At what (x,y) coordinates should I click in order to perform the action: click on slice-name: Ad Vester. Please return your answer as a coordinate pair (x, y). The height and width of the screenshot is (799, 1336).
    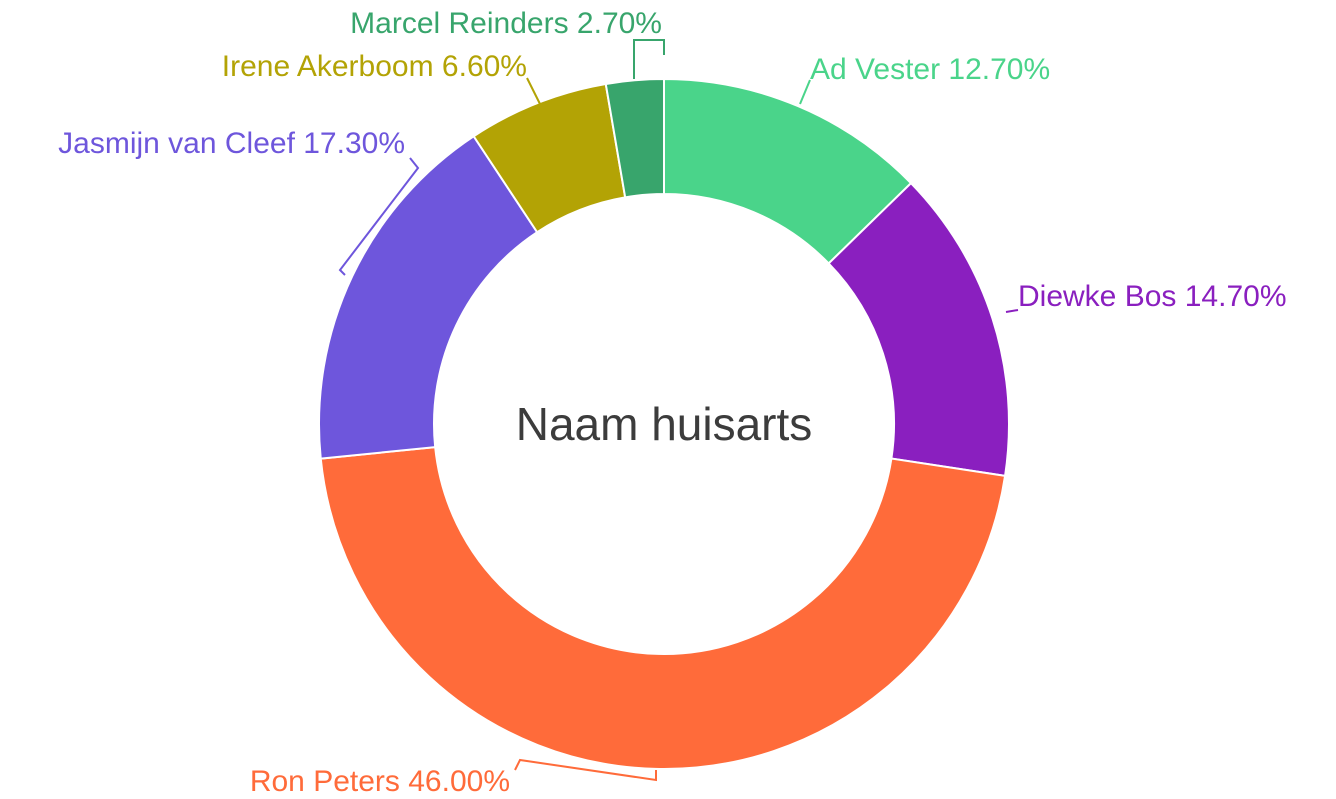
    Looking at the image, I should click on (875, 69).